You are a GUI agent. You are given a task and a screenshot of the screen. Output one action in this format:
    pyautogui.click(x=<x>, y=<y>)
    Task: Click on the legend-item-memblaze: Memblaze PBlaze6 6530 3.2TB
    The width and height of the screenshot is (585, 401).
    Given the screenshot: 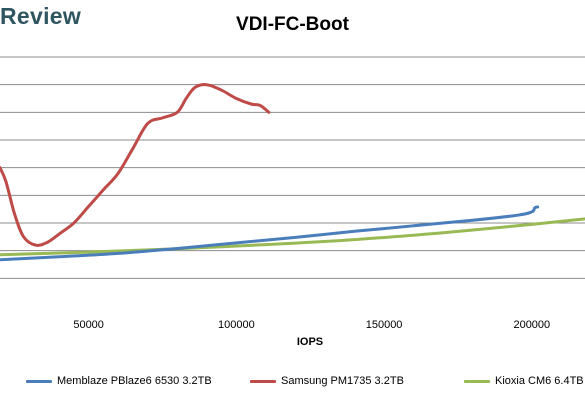 What is the action you would take?
    pyautogui.click(x=119, y=381)
    